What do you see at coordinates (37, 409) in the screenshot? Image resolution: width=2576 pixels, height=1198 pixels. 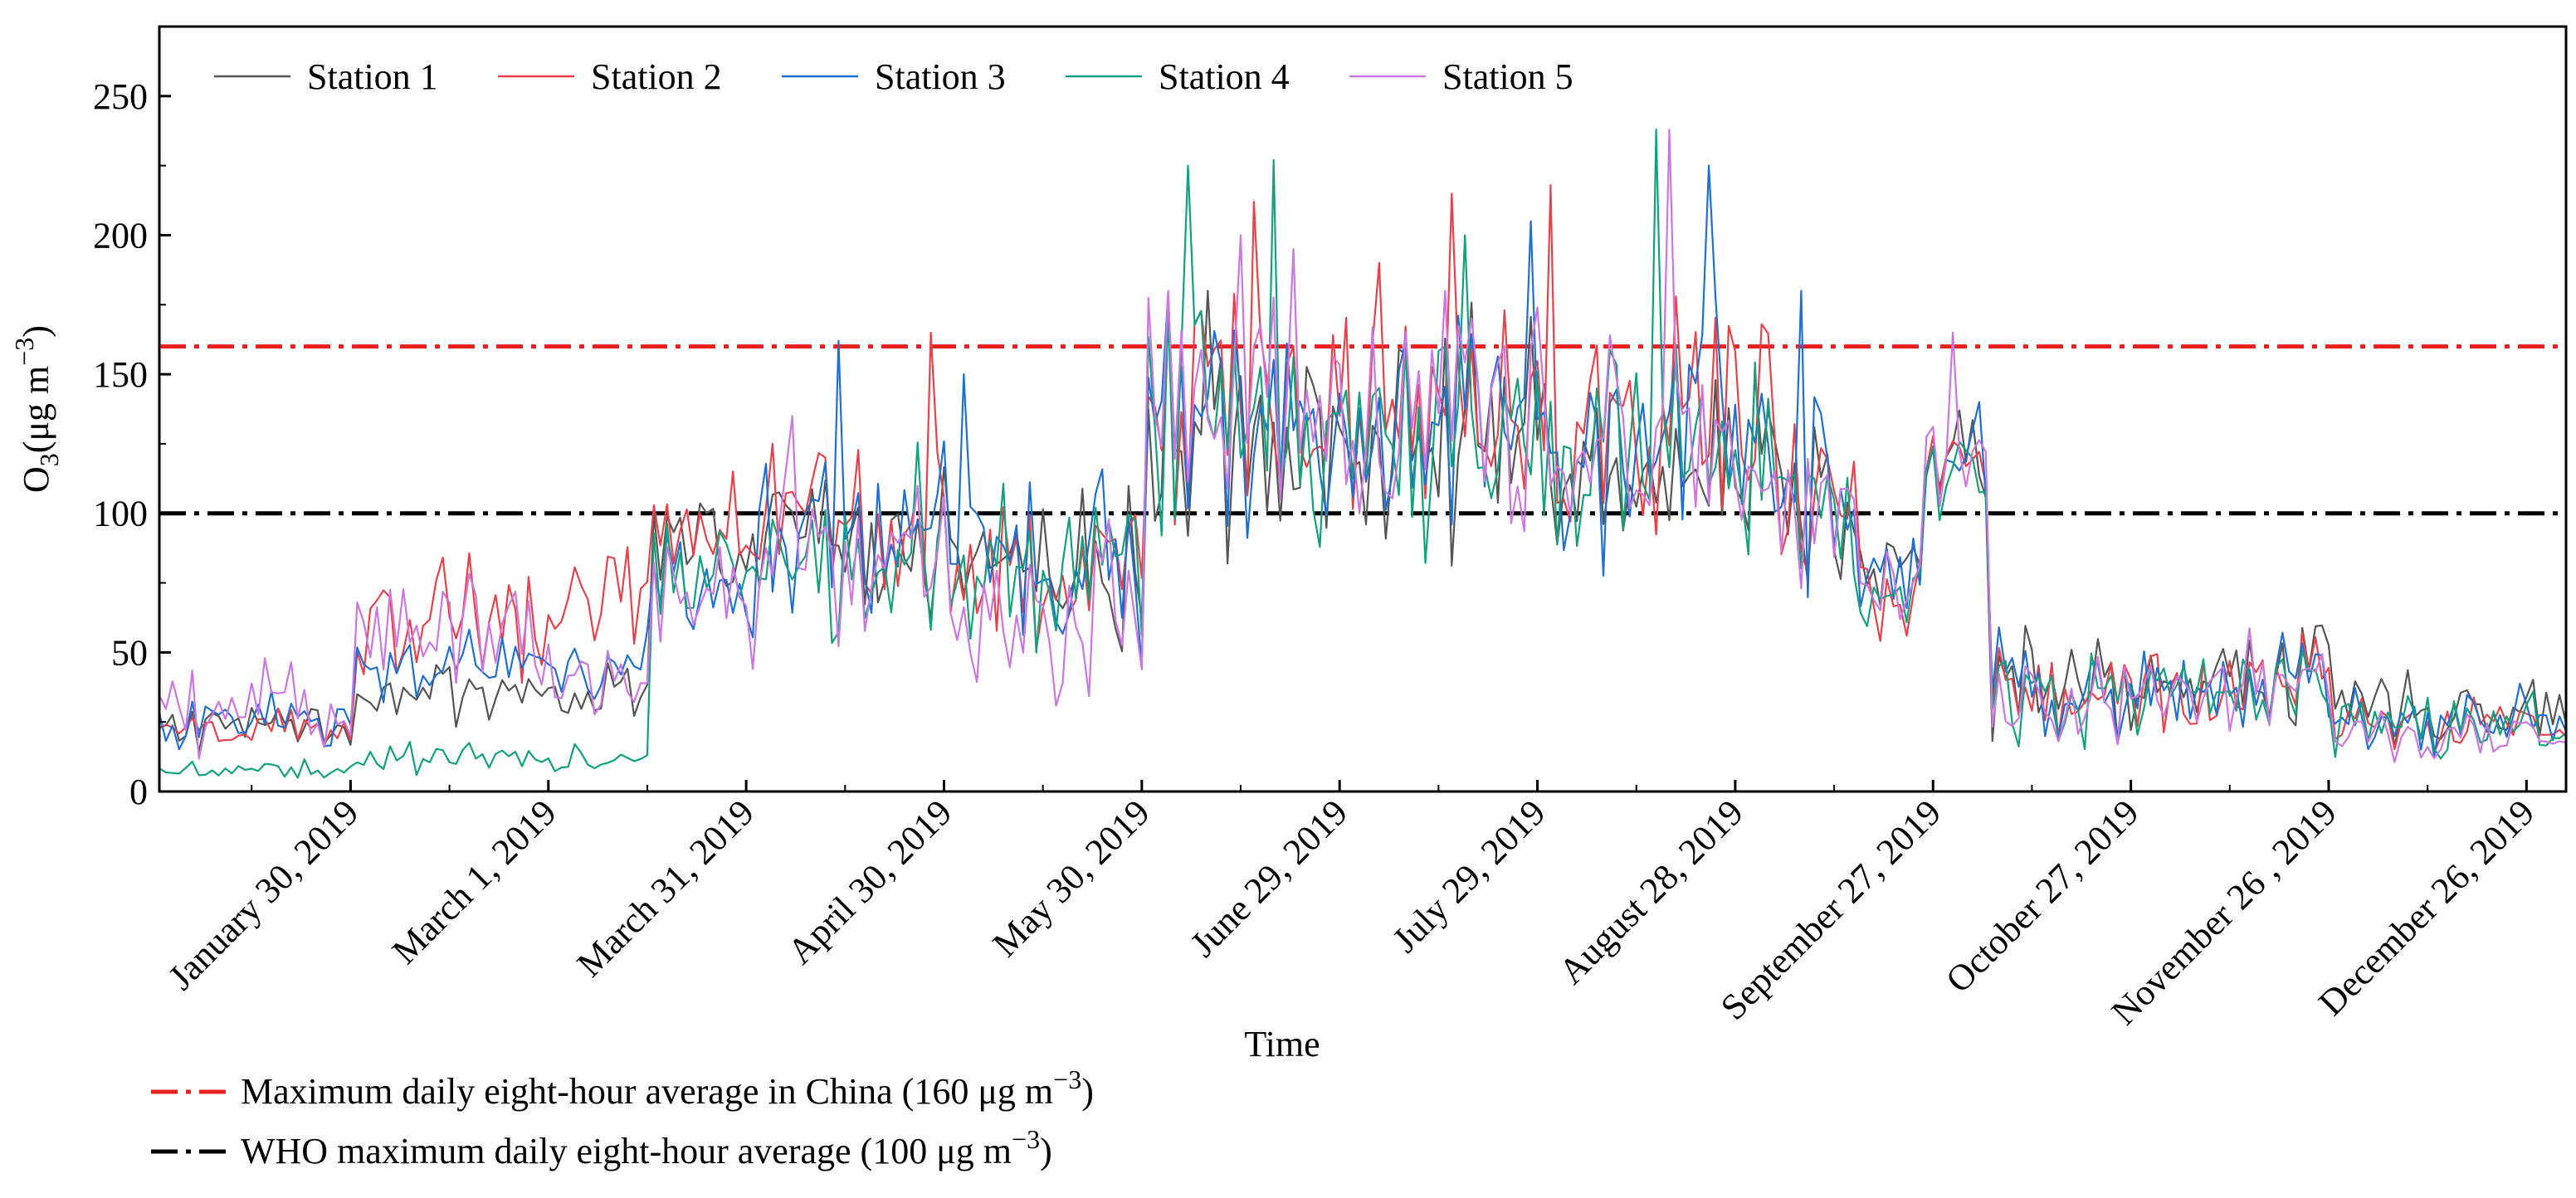 I see `y-axis-title: O3(μg m−3)` at bounding box center [37, 409].